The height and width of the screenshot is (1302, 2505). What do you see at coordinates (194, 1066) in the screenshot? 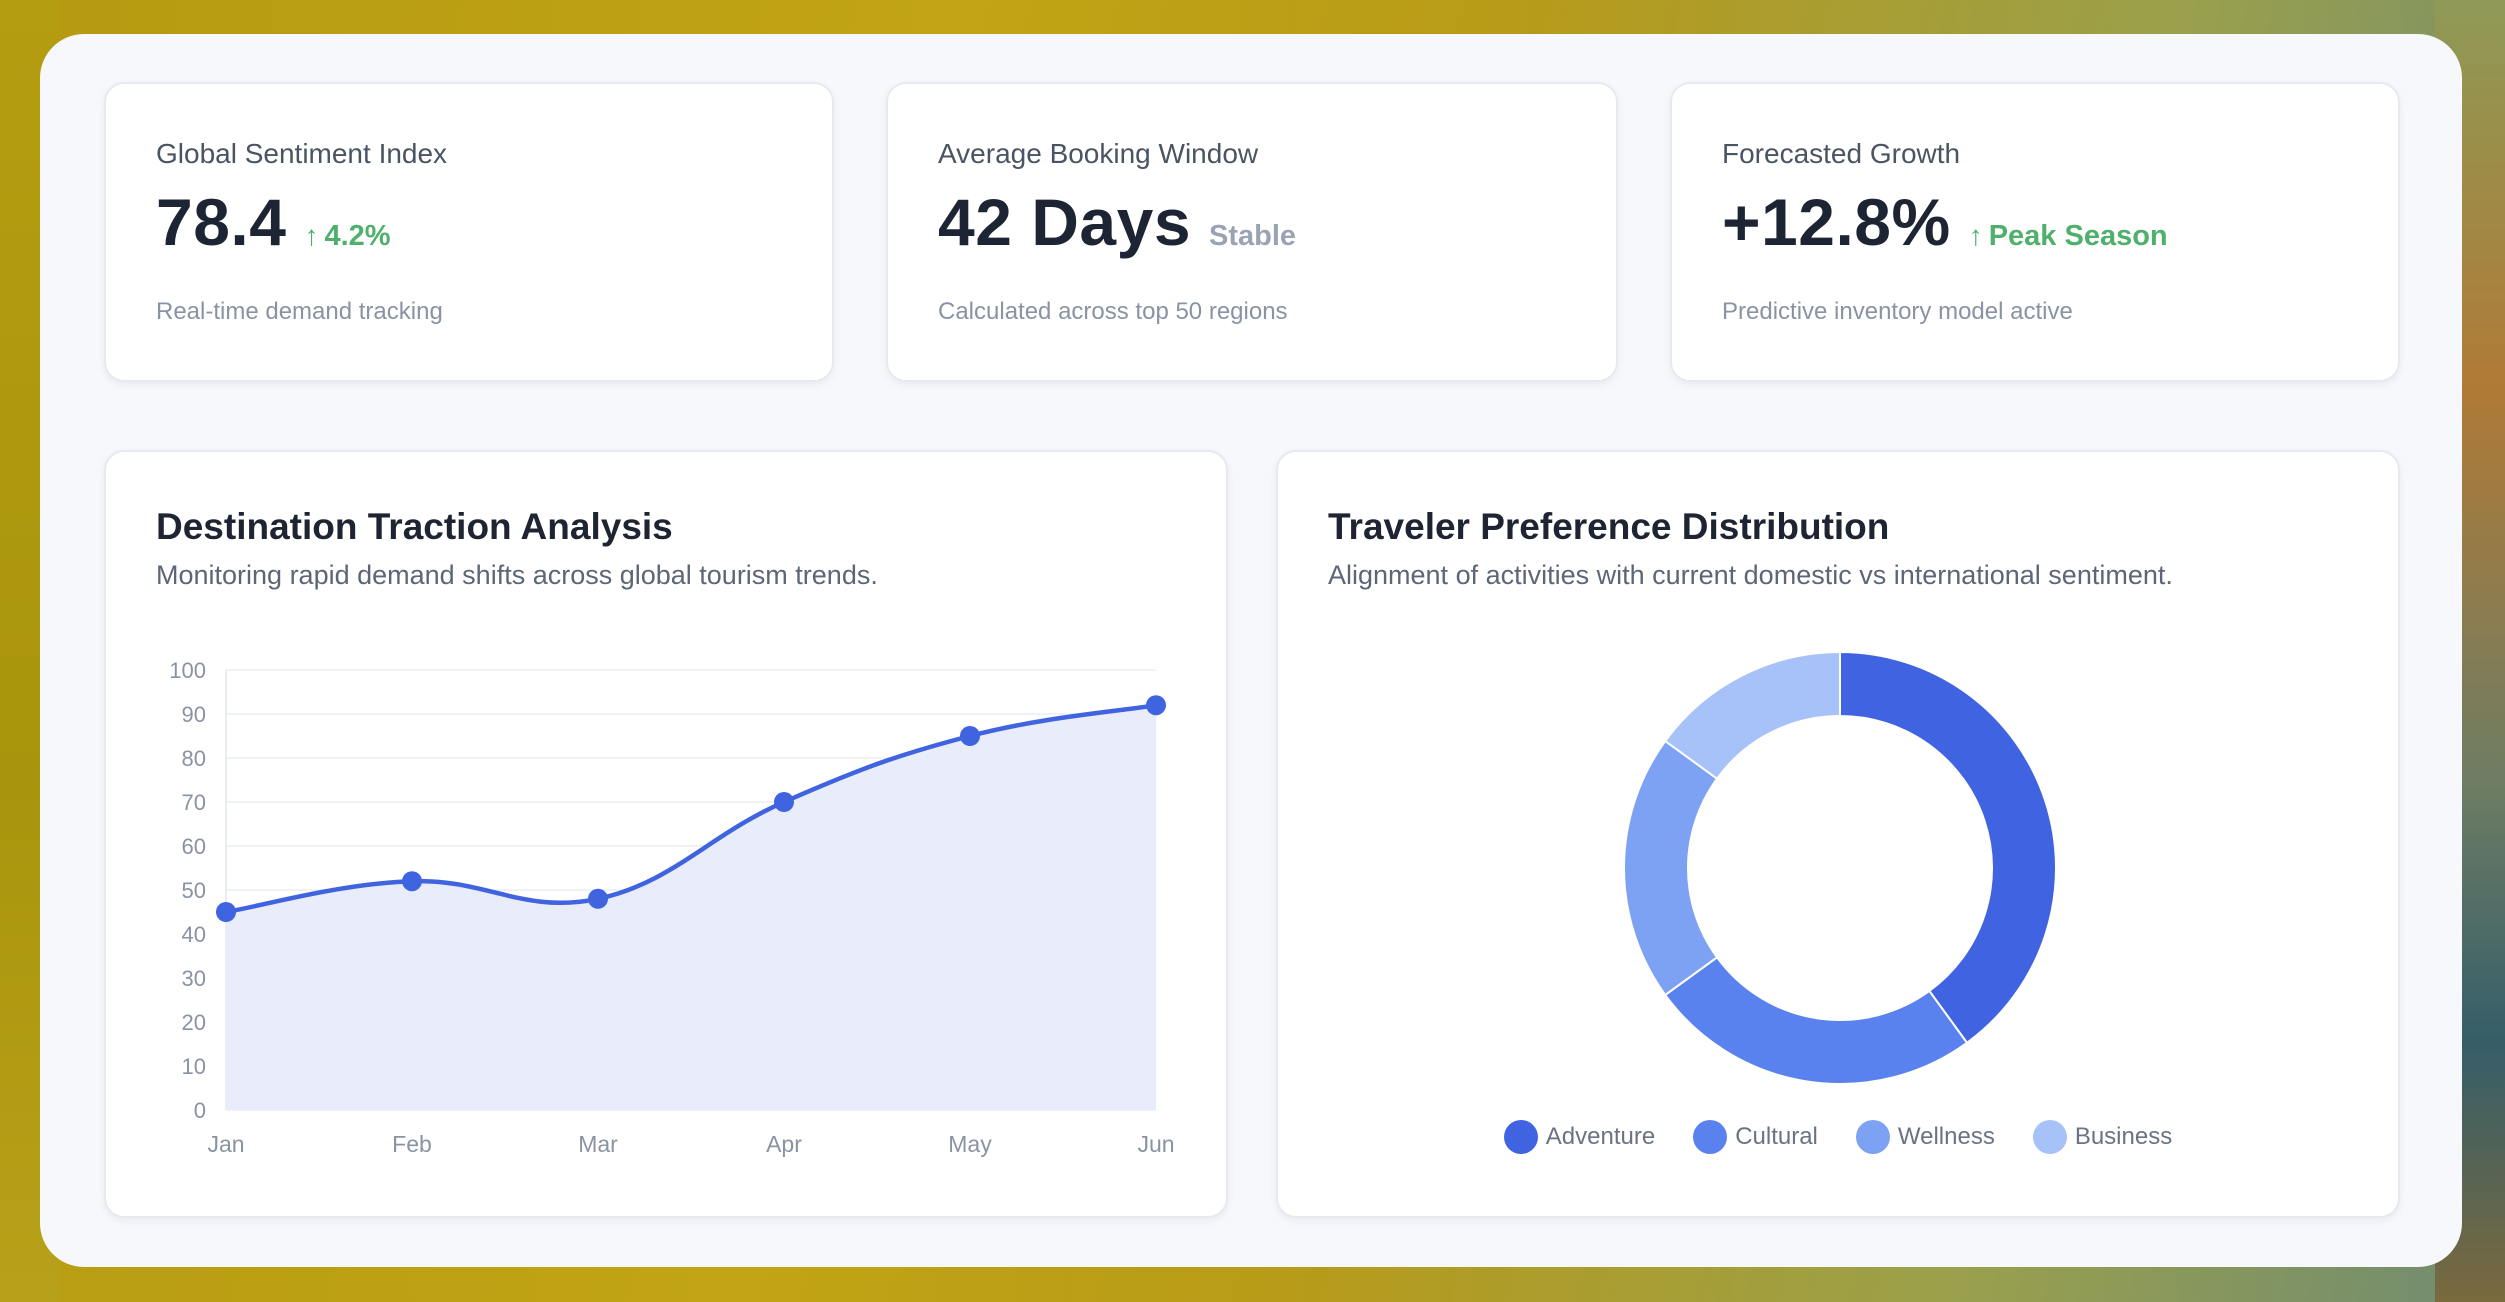
I see `y-tick-label: 10` at bounding box center [194, 1066].